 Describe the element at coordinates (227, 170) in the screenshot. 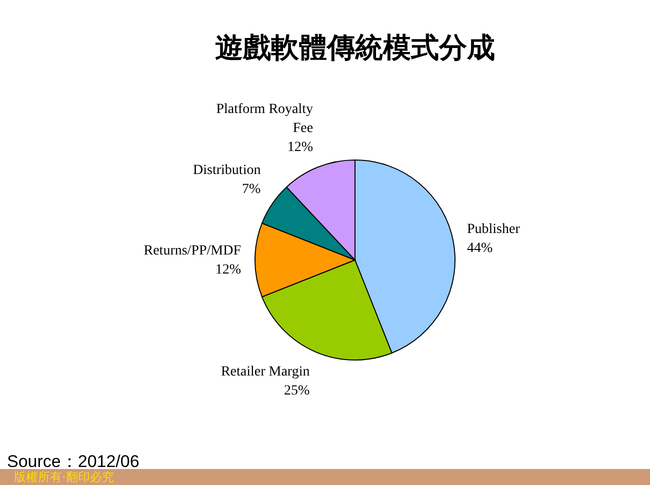

I see `slice-label: Distribution` at that location.